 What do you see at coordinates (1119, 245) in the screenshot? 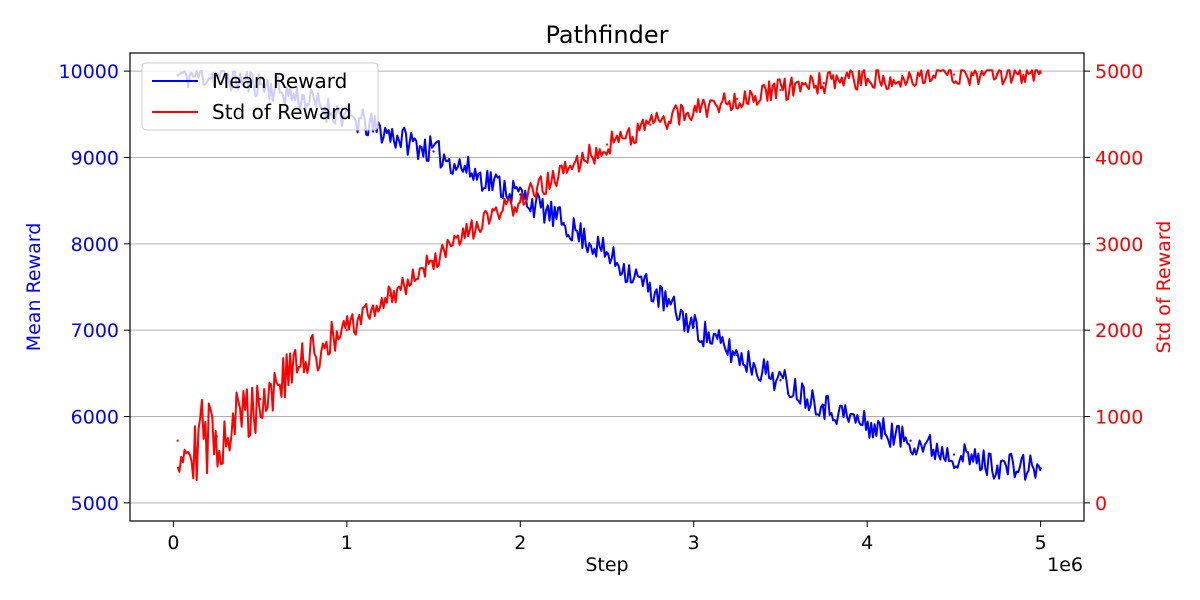
I see `y-right-tick-label: 3000` at bounding box center [1119, 245].